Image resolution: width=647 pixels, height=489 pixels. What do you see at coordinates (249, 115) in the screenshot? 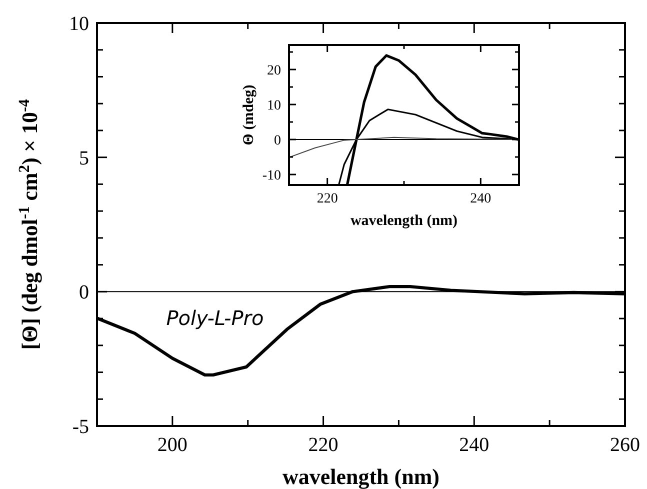
I see `y-axis-title: Θ (mdeg)` at bounding box center [249, 115].